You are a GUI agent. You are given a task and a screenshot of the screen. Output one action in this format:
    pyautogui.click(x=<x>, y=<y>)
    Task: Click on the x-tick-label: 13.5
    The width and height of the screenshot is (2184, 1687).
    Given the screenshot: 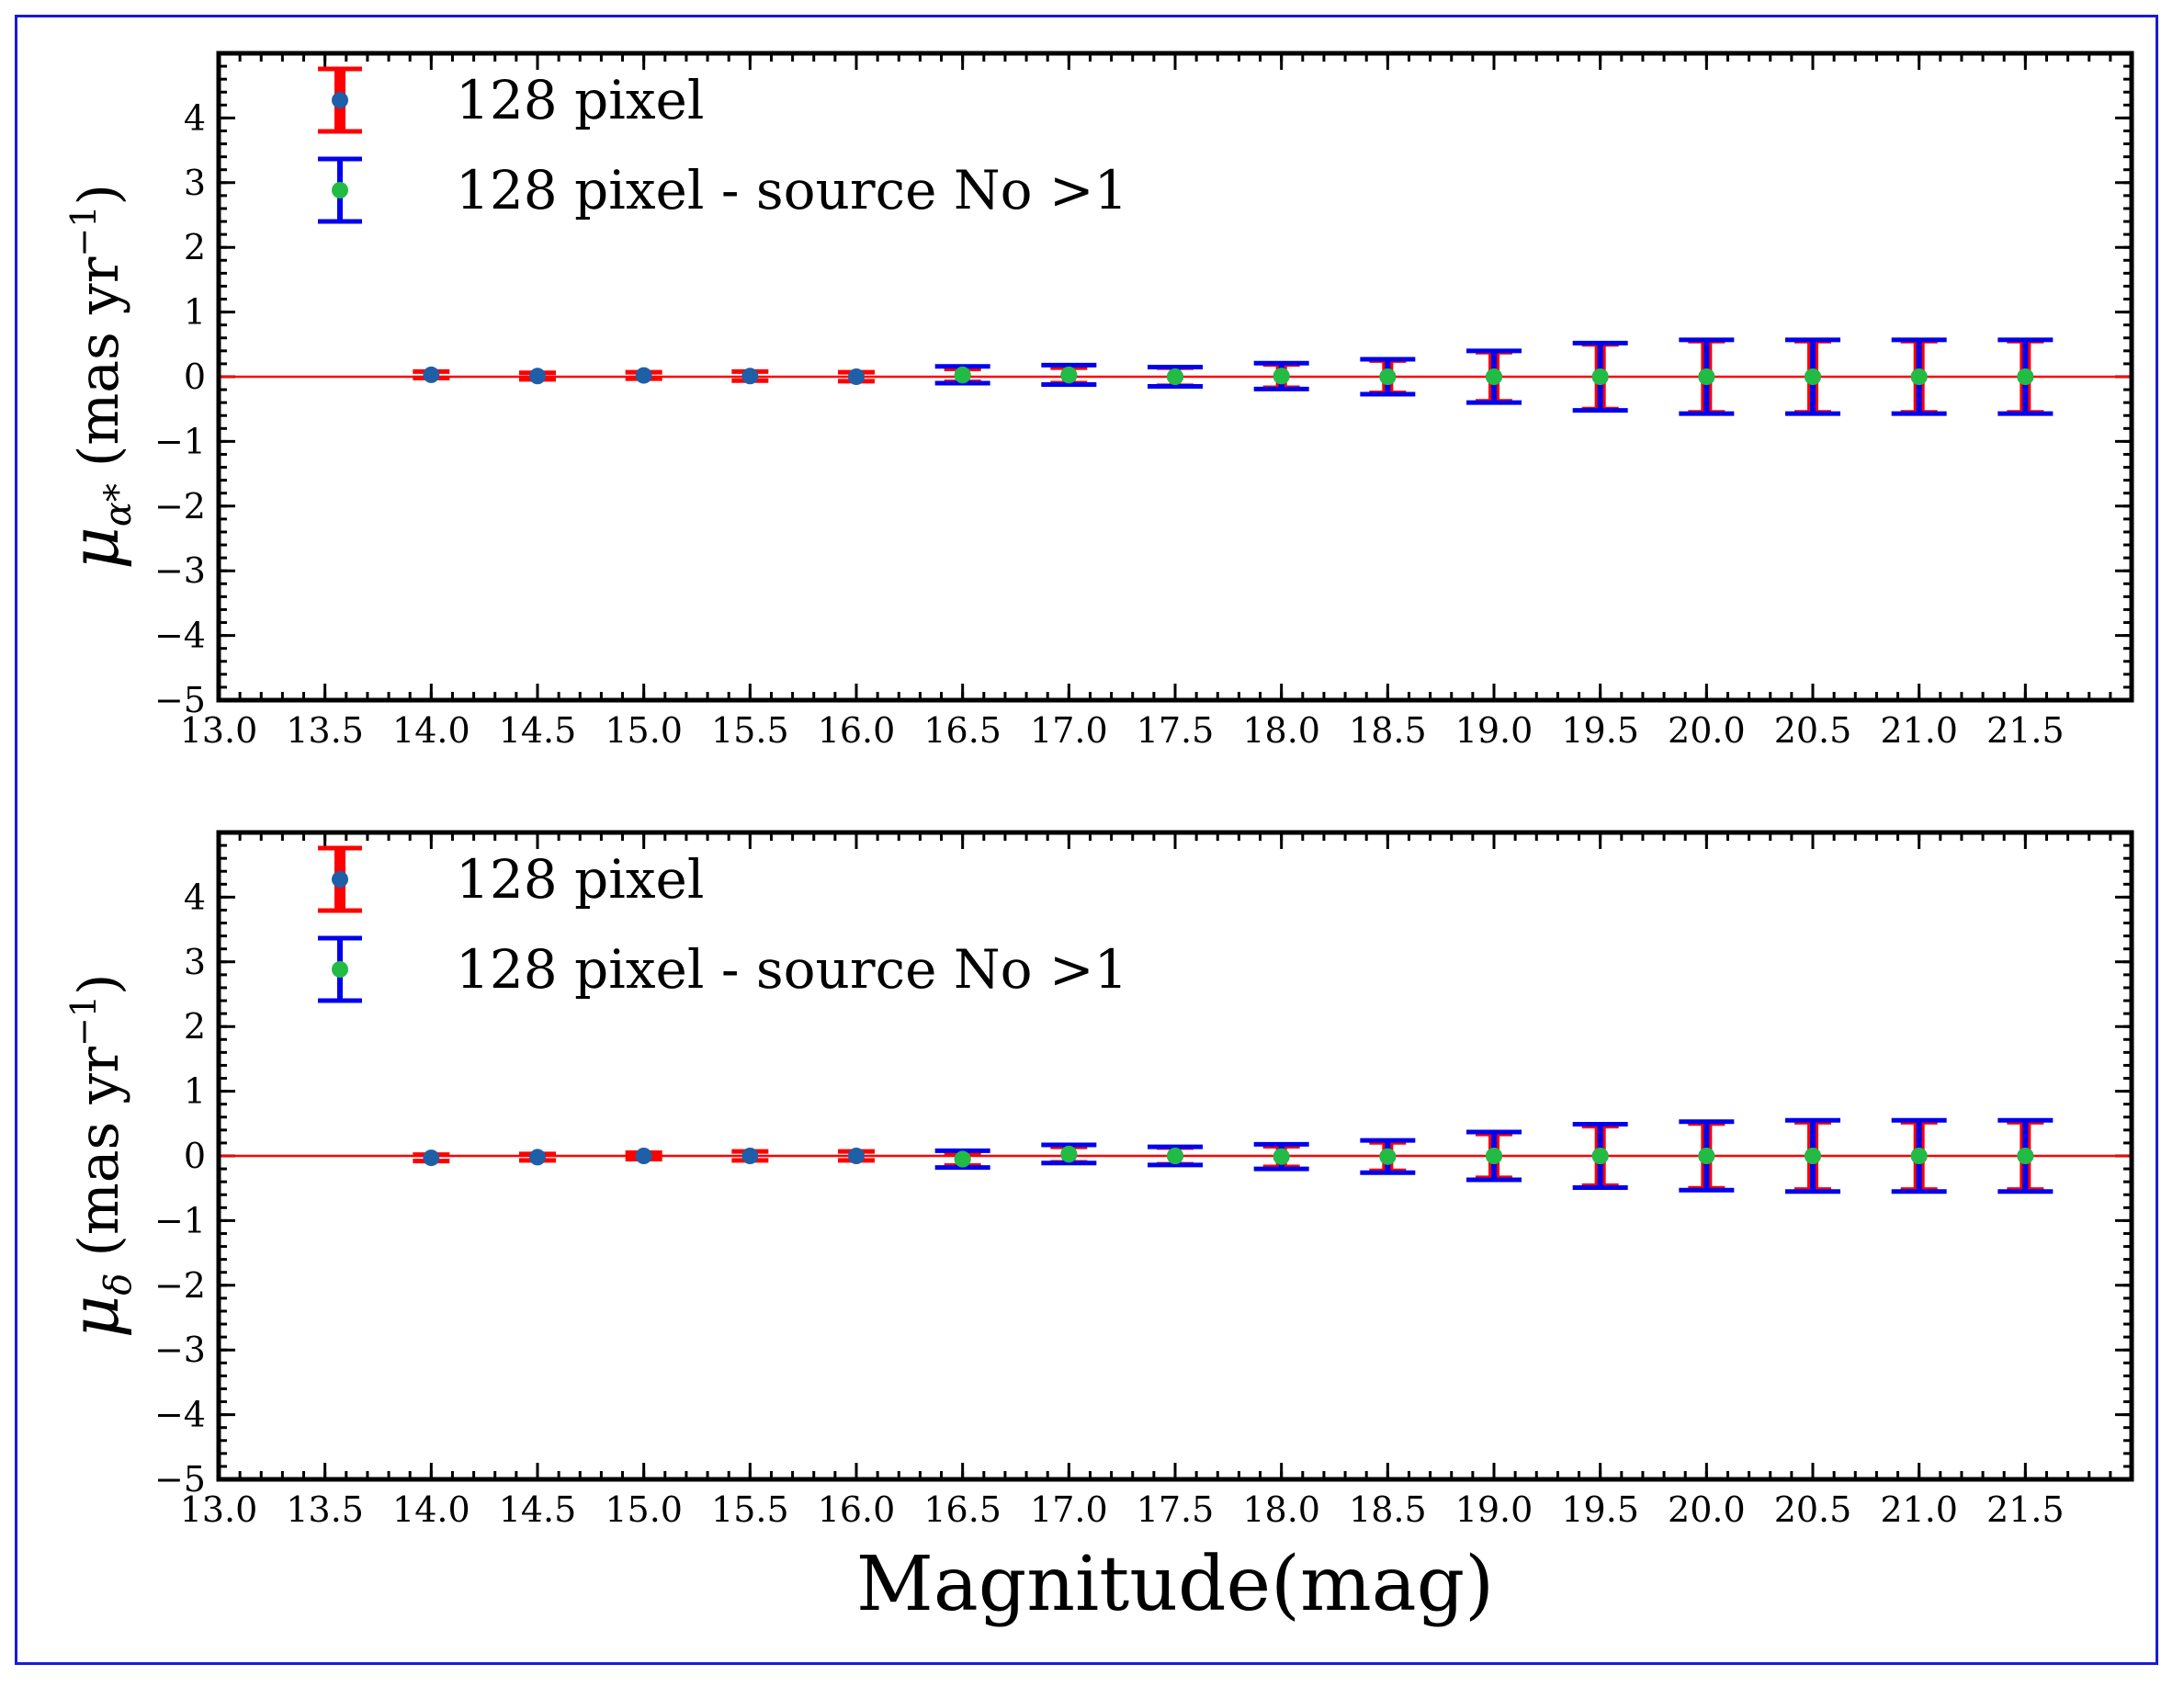 What is the action you would take?
    pyautogui.click(x=325, y=730)
    